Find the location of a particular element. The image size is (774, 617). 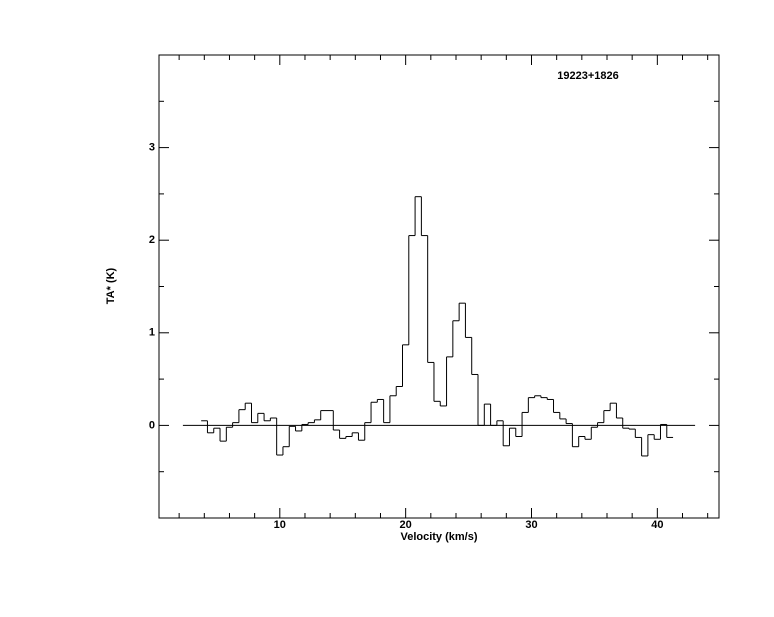

x-tick-label: 30 is located at coordinates (531, 525).